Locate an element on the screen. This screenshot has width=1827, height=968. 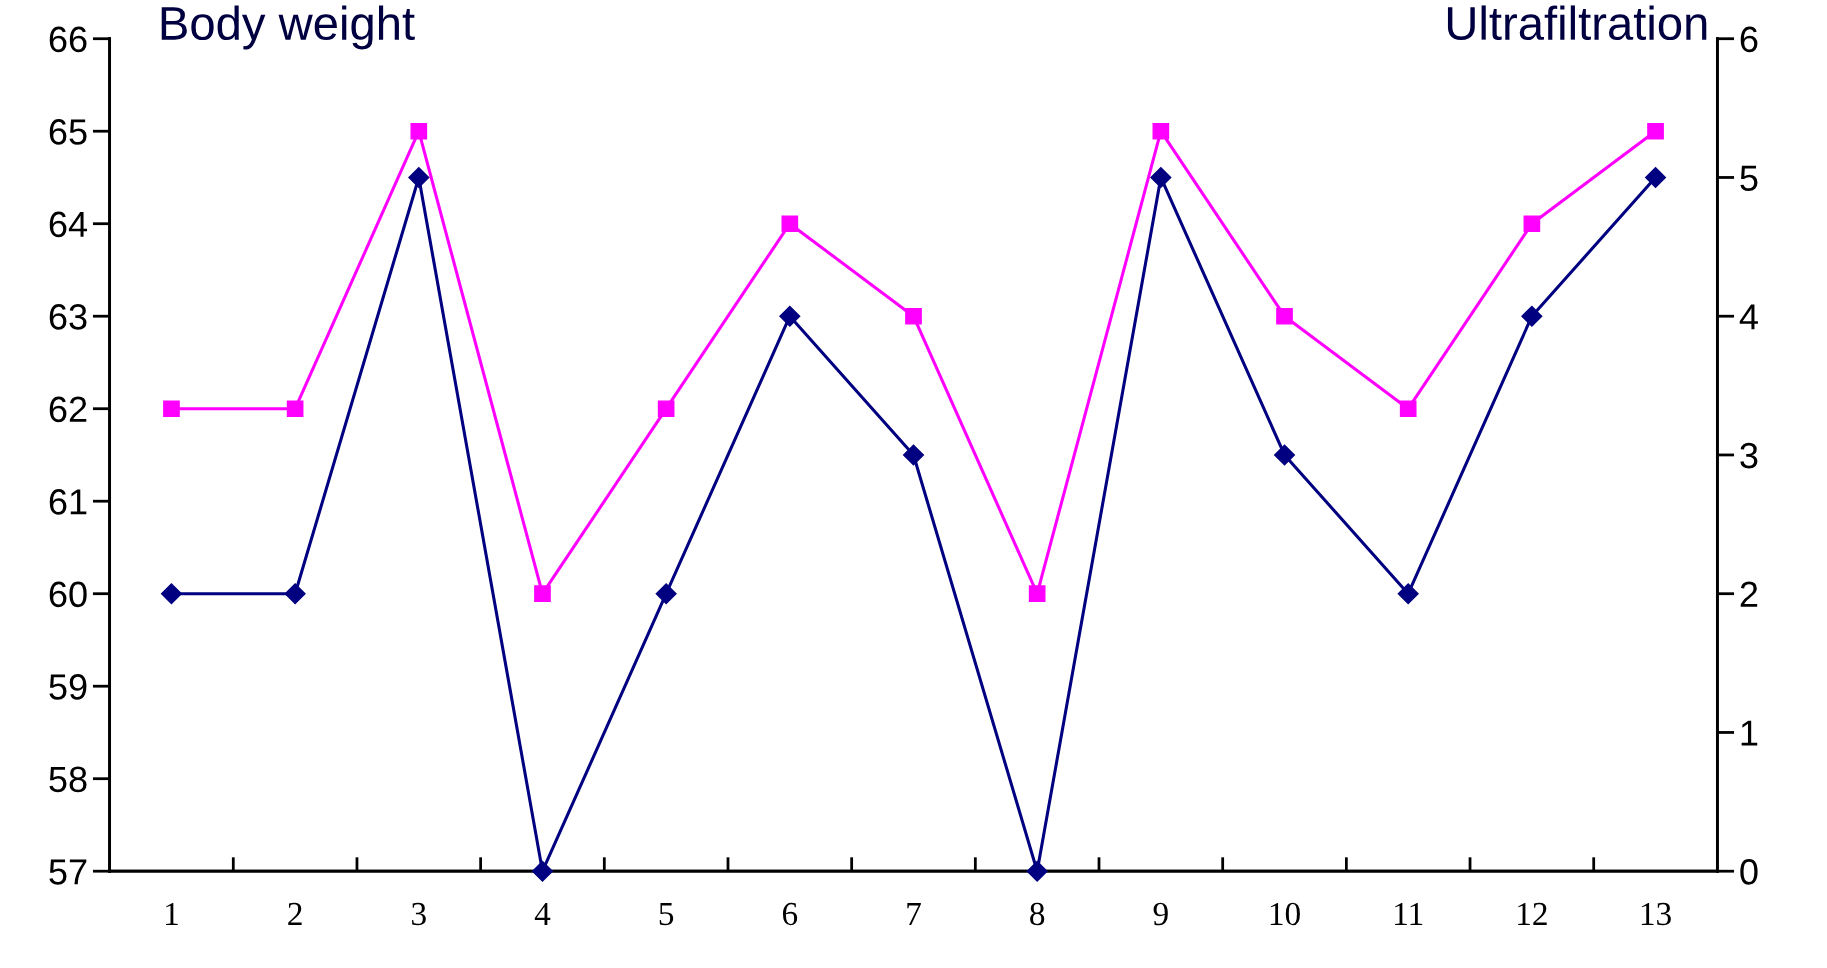
x-tick-label: 12 is located at coordinates (1532, 913).